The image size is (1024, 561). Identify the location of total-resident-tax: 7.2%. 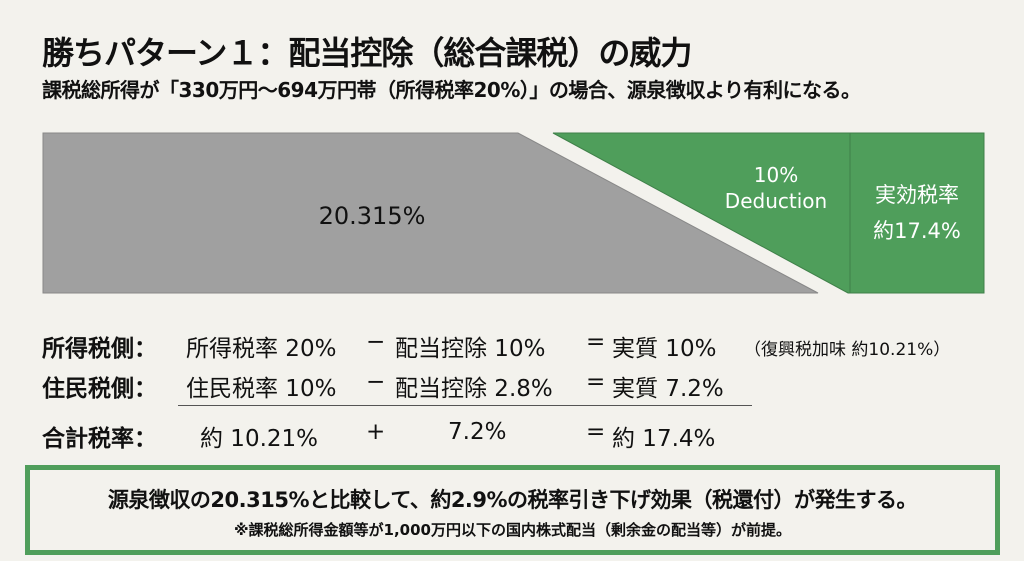
(477, 432).